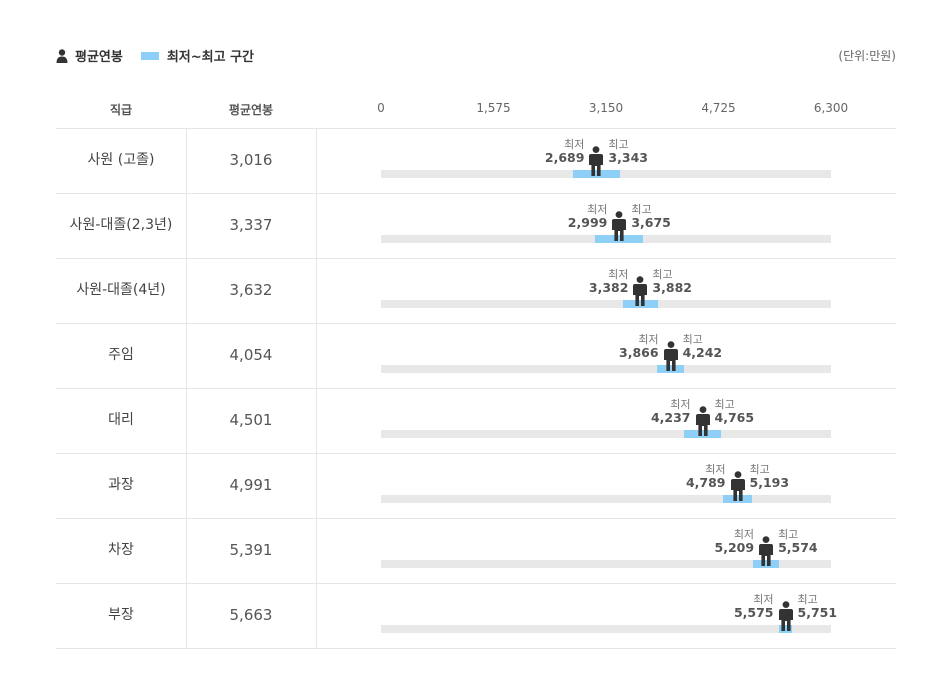 The image size is (952, 699). I want to click on legend-item-average: 평균연봉, so click(89, 55).